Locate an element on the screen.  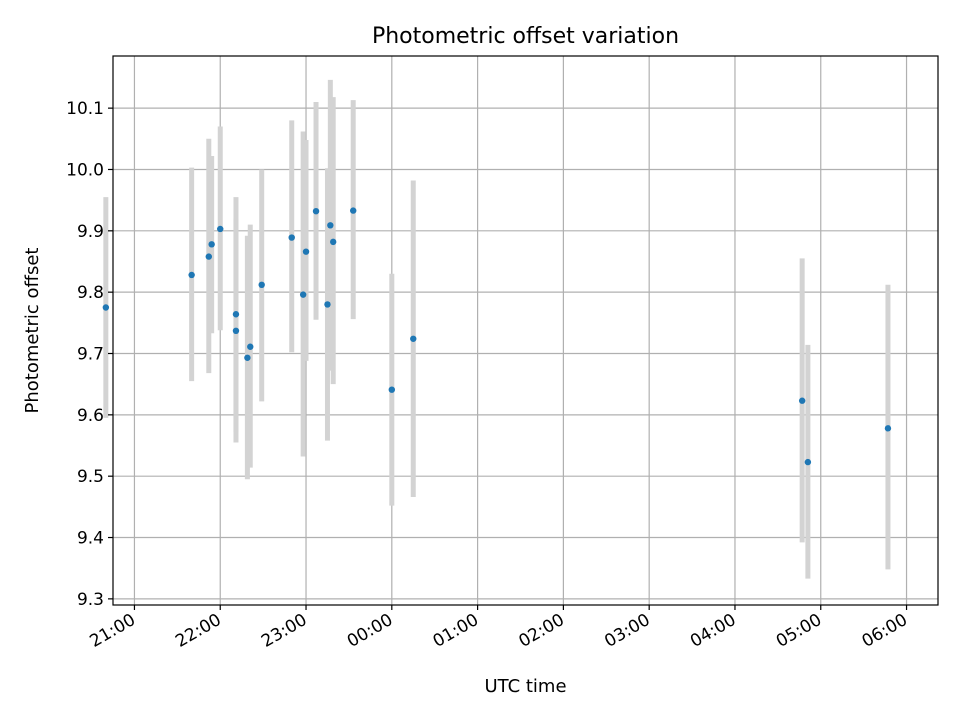
y-tick-label: 9.5 is located at coordinates (90, 477).